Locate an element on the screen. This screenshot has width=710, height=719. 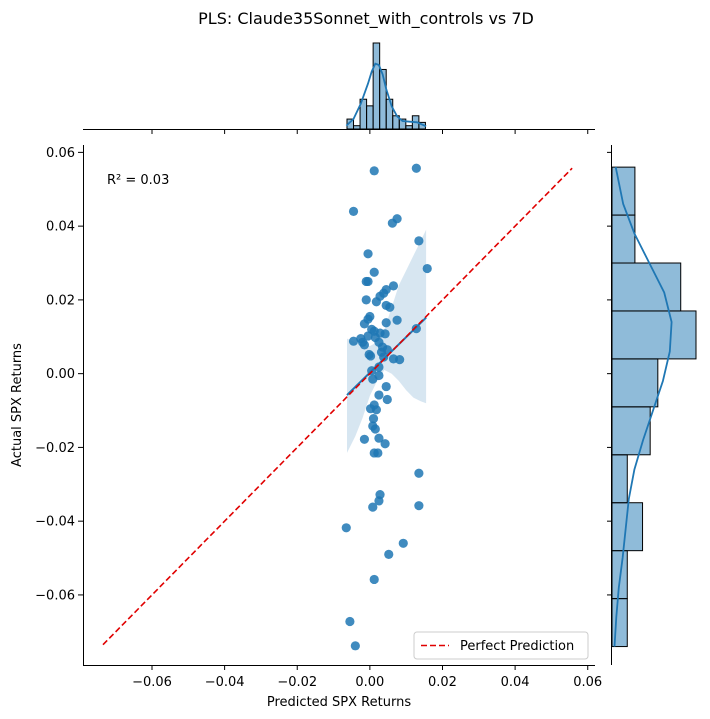
x-marginal-histogram is located at coordinates (339, 88).